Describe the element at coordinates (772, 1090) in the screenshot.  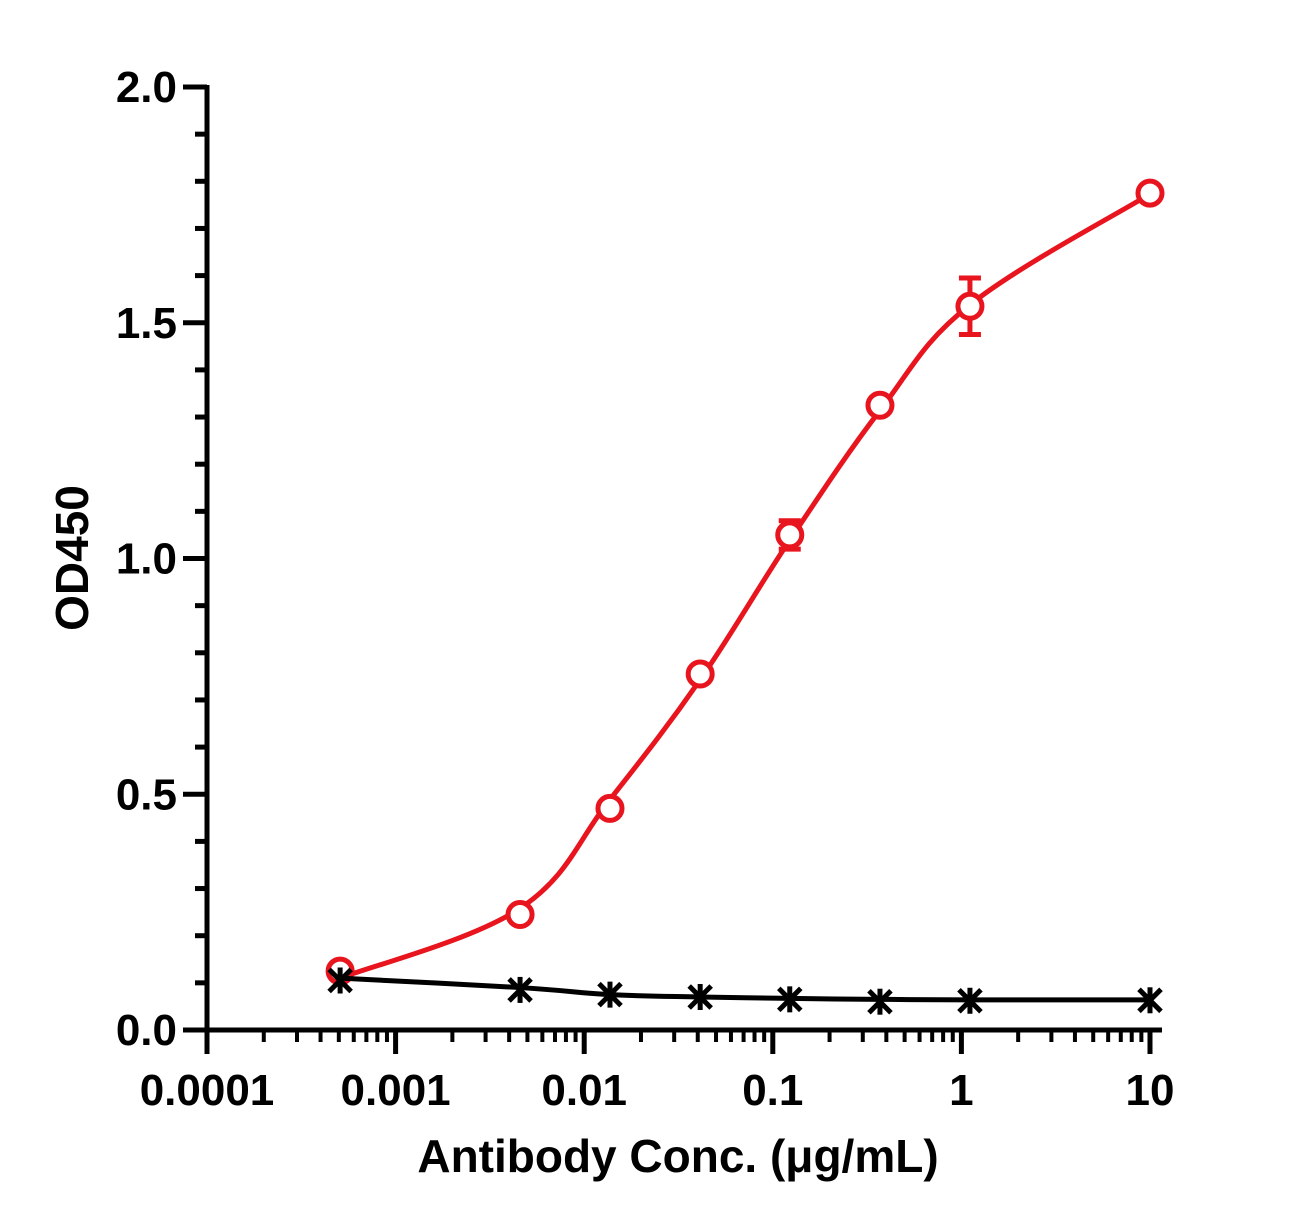
I see `x-tick-label: 0.1` at that location.